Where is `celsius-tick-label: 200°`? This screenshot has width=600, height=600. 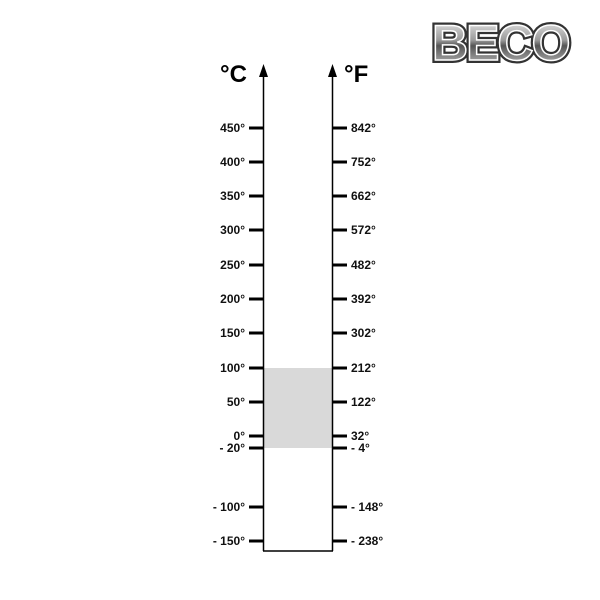 celsius-tick-label: 200° is located at coordinates (232, 299).